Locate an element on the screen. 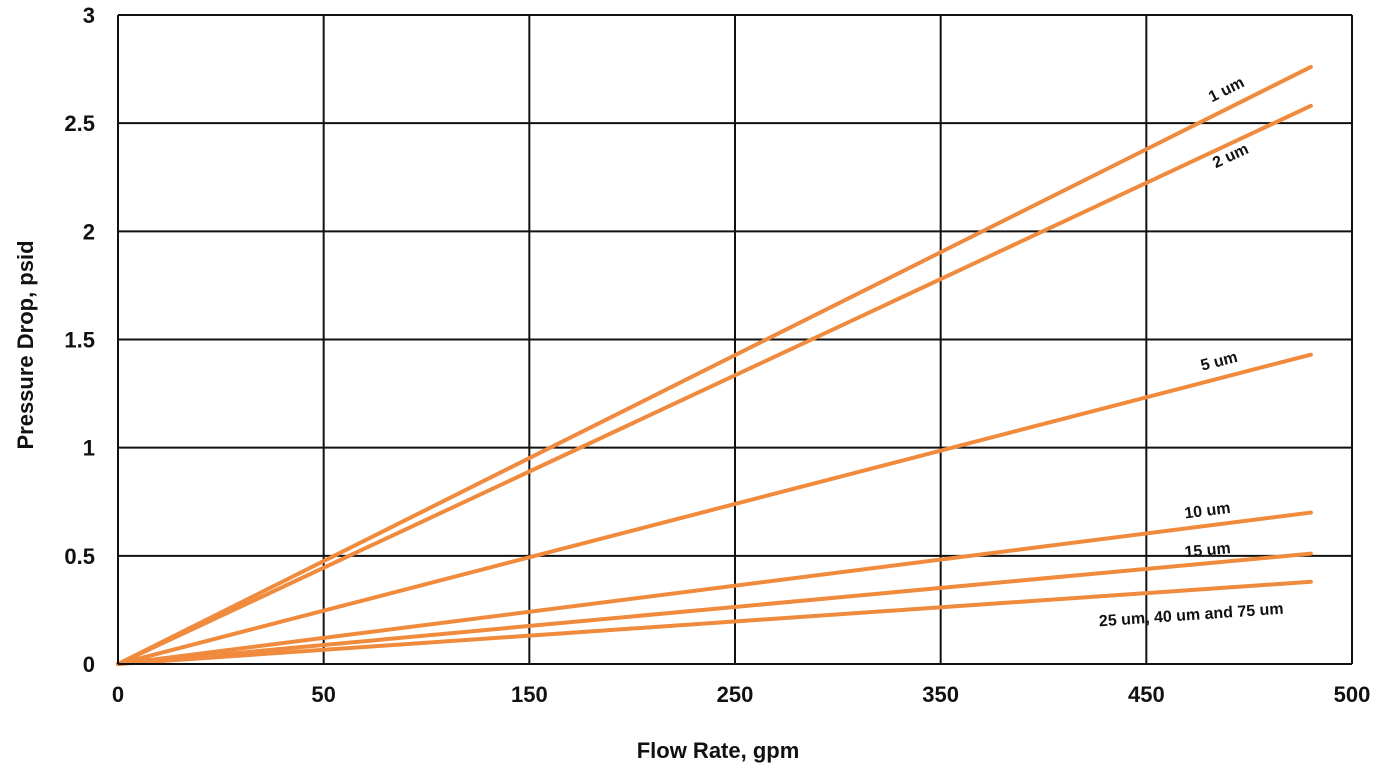  y-tick-label: 1.5 is located at coordinates (79, 340).